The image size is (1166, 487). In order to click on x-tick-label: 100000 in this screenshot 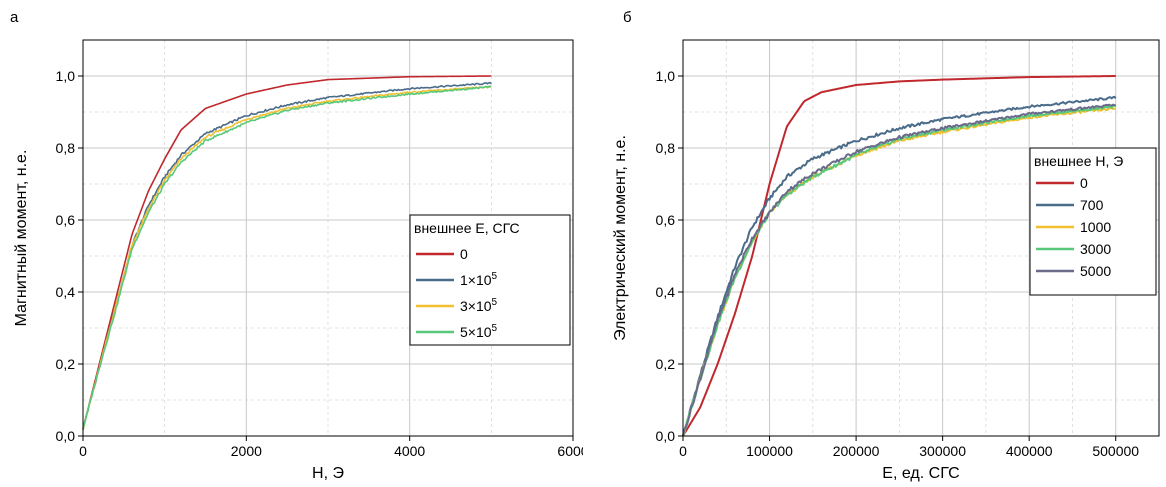, I will do `click(769, 451)`.